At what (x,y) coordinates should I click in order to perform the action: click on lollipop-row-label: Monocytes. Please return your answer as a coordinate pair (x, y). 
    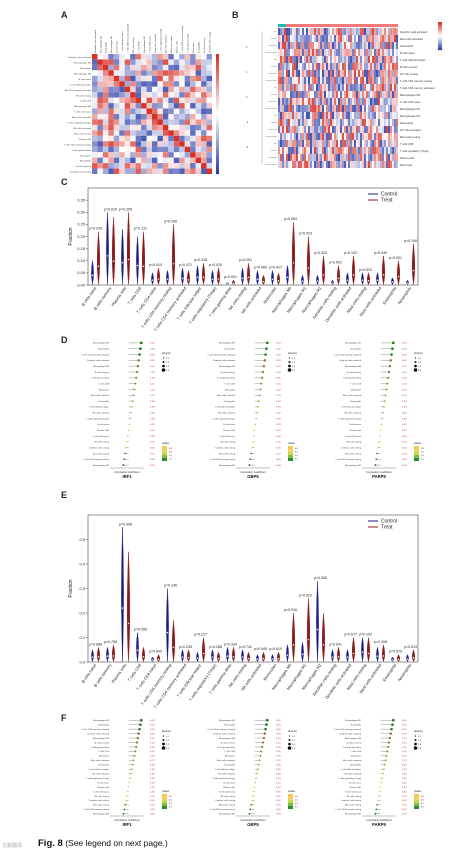
    Looking at the image, I should click on (356, 389).